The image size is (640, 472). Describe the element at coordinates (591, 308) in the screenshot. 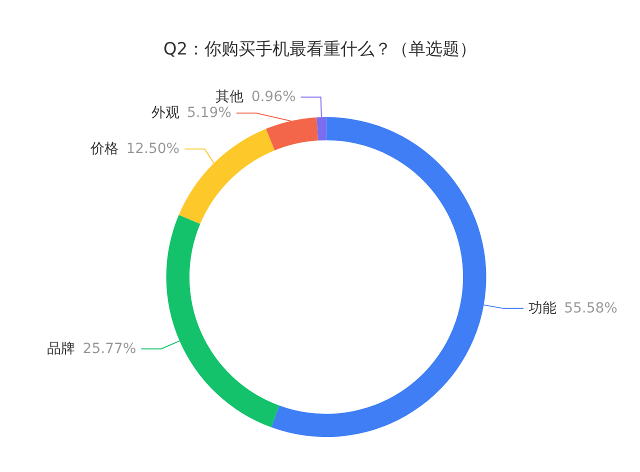

I see `data-label: 55.58%` at that location.